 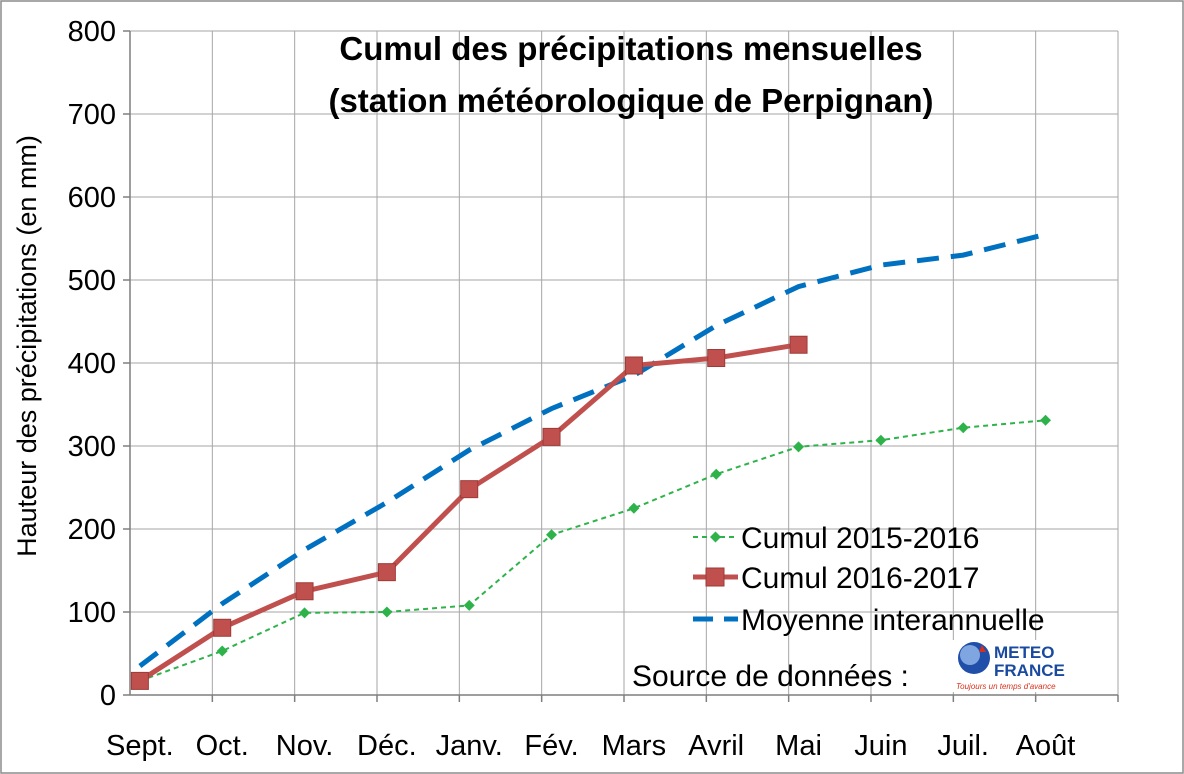 I want to click on logo-line-2: FRANCE, so click(x=1029, y=670).